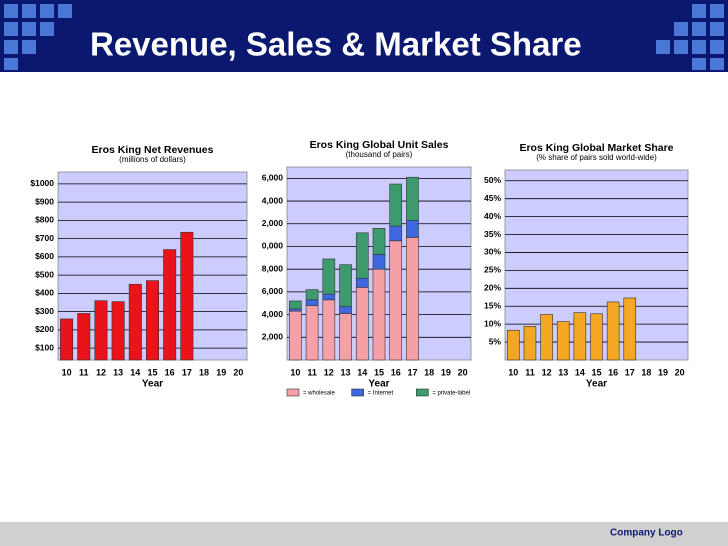 The image size is (728, 546). I want to click on chart-subtitle: (% share of pairs sold world-wide), so click(596, 157).